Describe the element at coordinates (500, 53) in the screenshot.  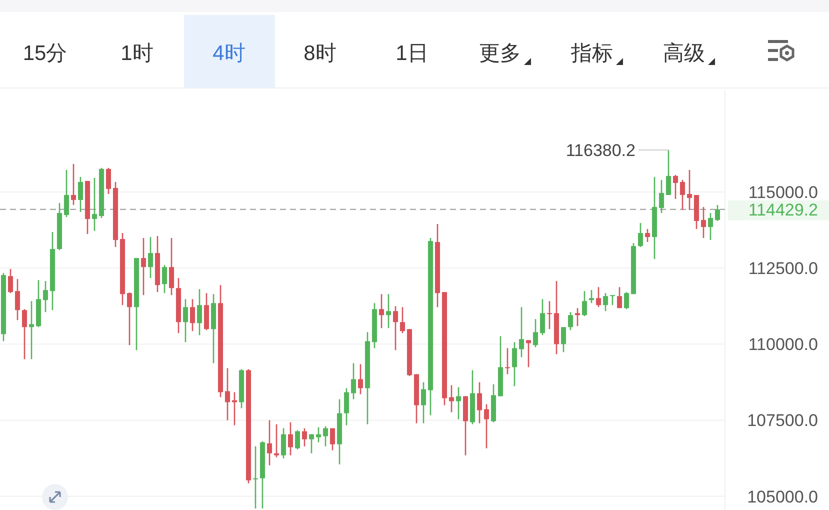
I see `text: 更多` at that location.